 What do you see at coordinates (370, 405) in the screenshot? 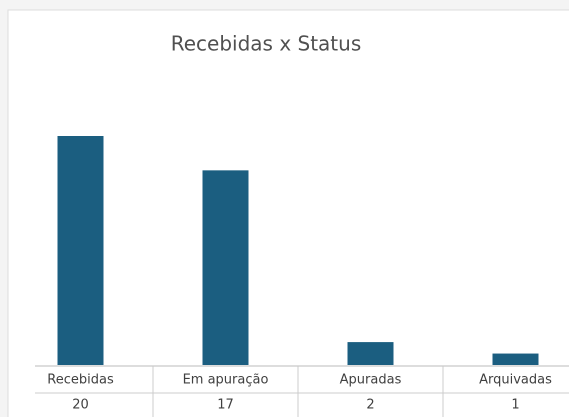
I see `value-label: 2` at bounding box center [370, 405].